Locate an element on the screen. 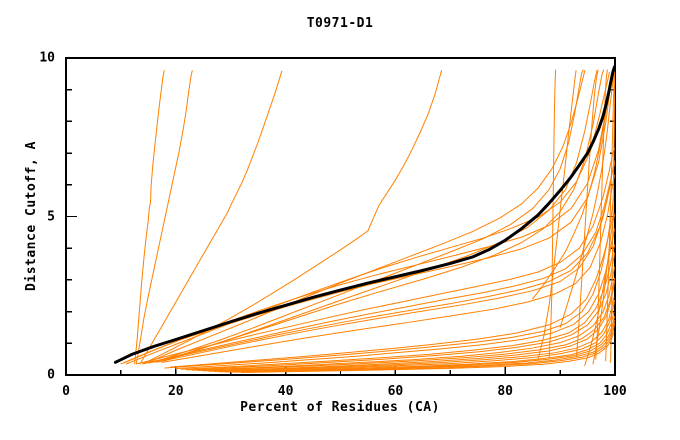 Image resolution: width=680 pixels, height=440 pixels. x-tick-label: 40 is located at coordinates (285, 391).